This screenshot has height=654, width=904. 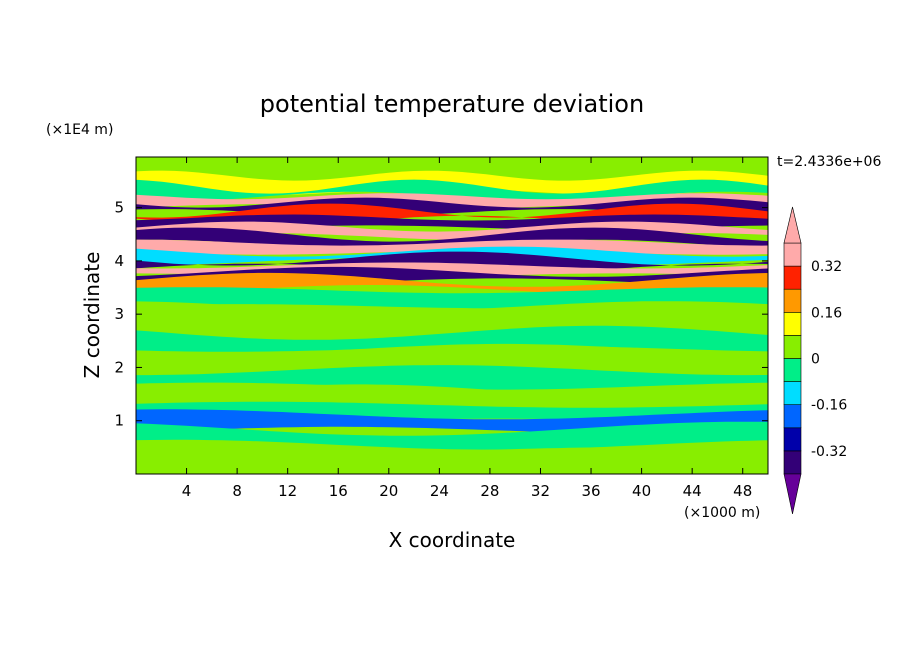 What do you see at coordinates (237, 491) in the screenshot?
I see `x-tick-label: 8` at bounding box center [237, 491].